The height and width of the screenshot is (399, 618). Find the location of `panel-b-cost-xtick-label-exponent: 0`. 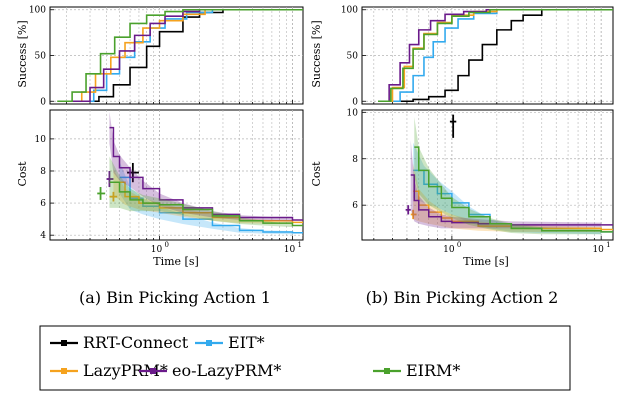

panel-b-cost-xtick-label-exponent: 0 is located at coordinates (459, 245).